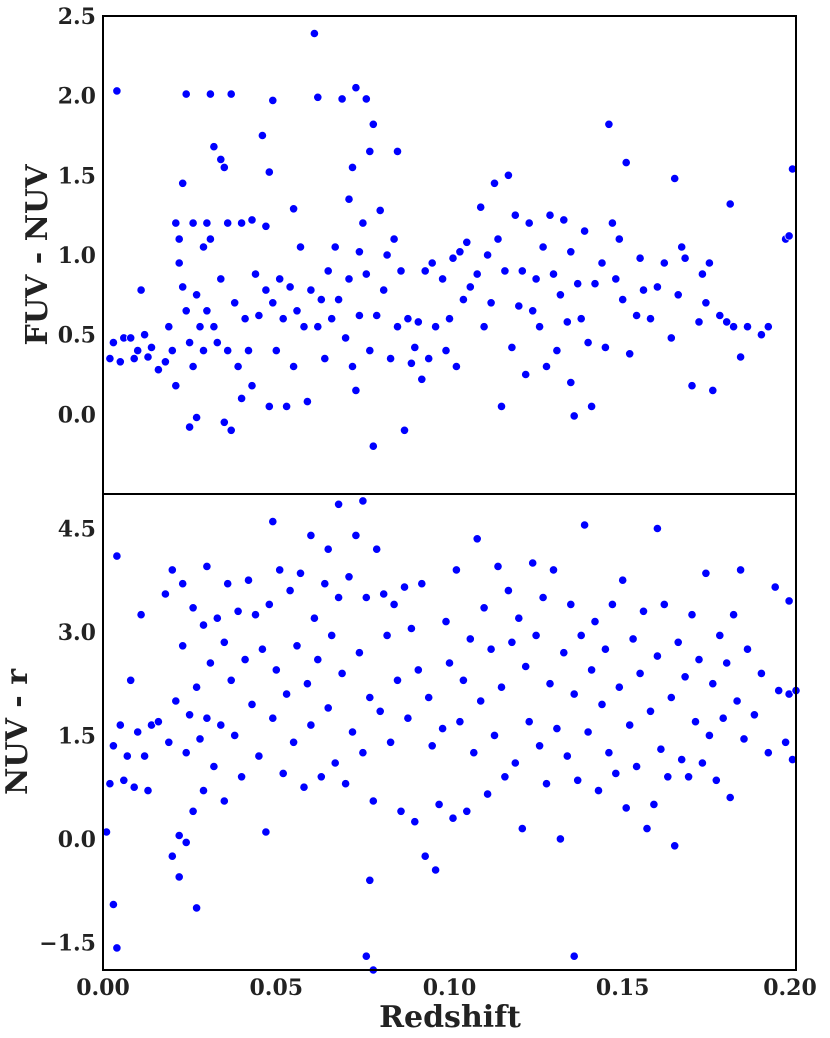 The width and height of the screenshot is (830, 1038). I want to click on ytick-label: 2.0, so click(77, 97).